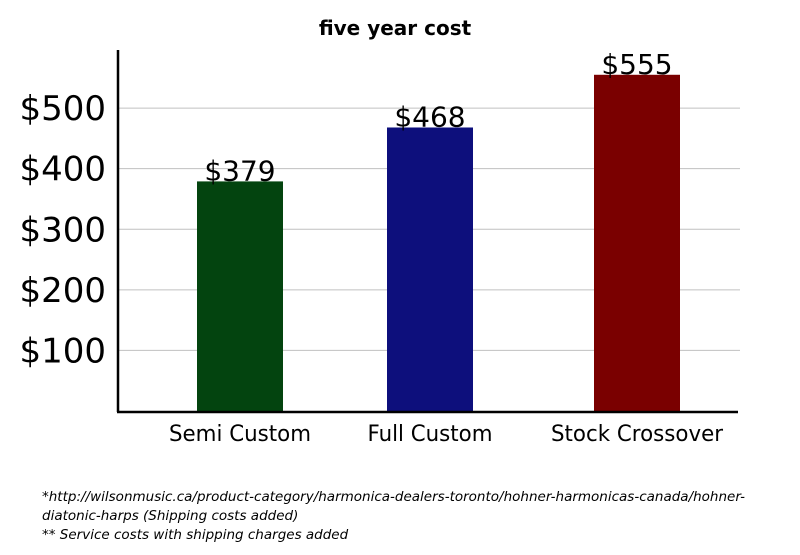  What do you see at coordinates (239, 170) in the screenshot?
I see `data-label: $379` at bounding box center [239, 170].